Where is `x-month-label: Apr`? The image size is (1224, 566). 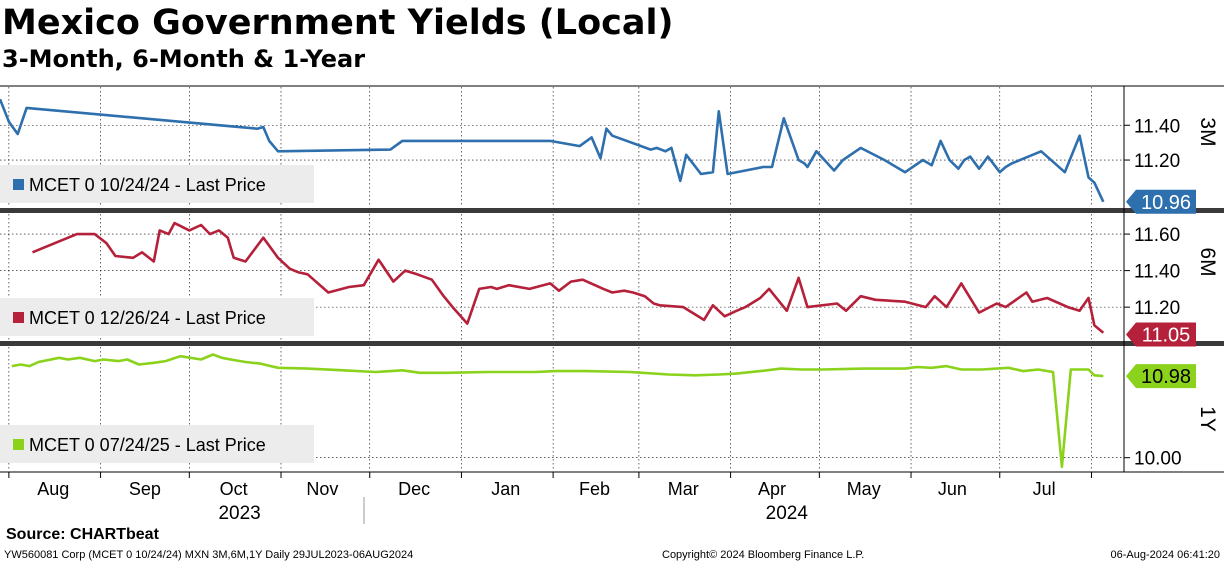 x-month-label: Apr is located at coordinates (772, 489).